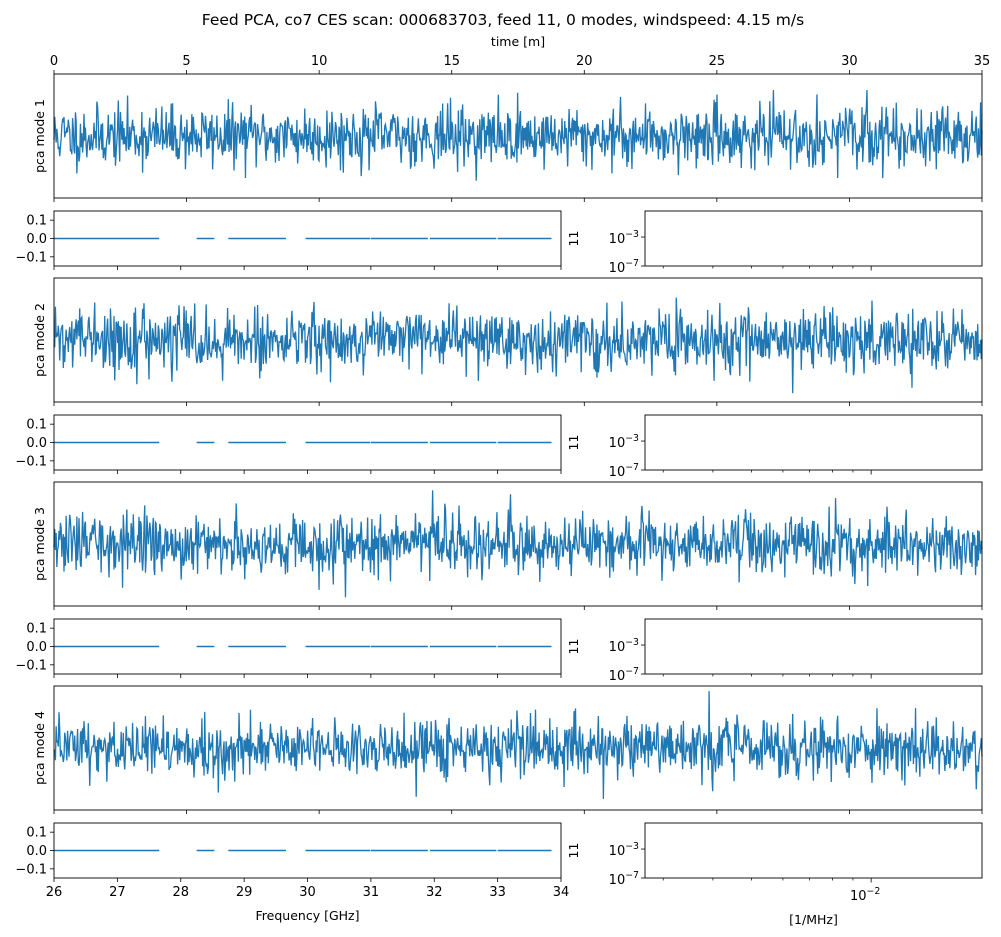  I want to click on spectrum-4-ytick-label: 10⁻³, so click(624, 850).